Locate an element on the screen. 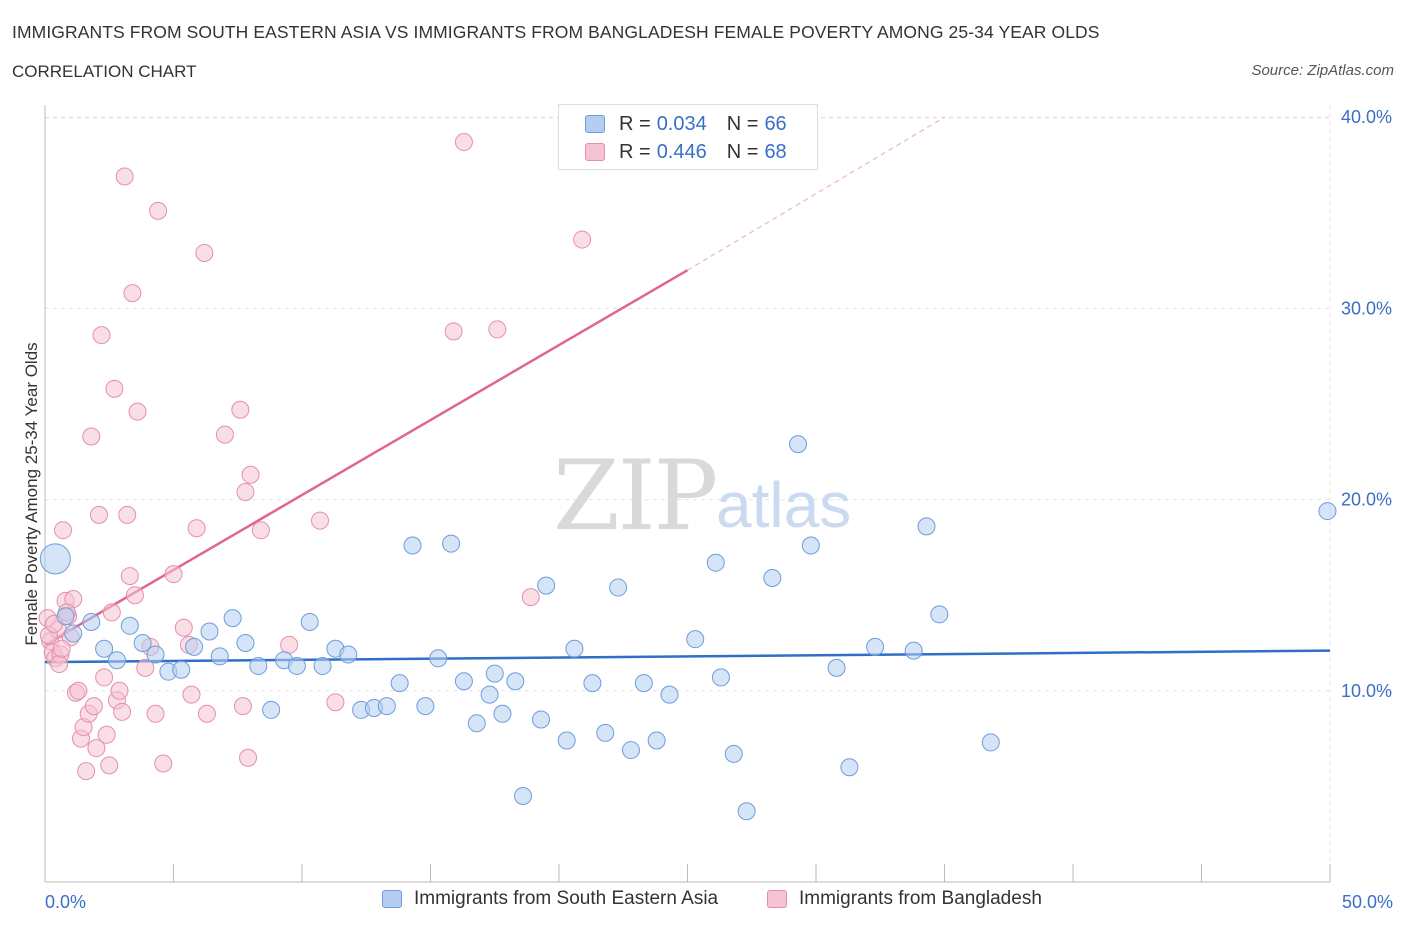 This screenshot has width=1406, height=930. legend-item-bangladesh: Immigrants from Bangladesh is located at coordinates (904, 899).